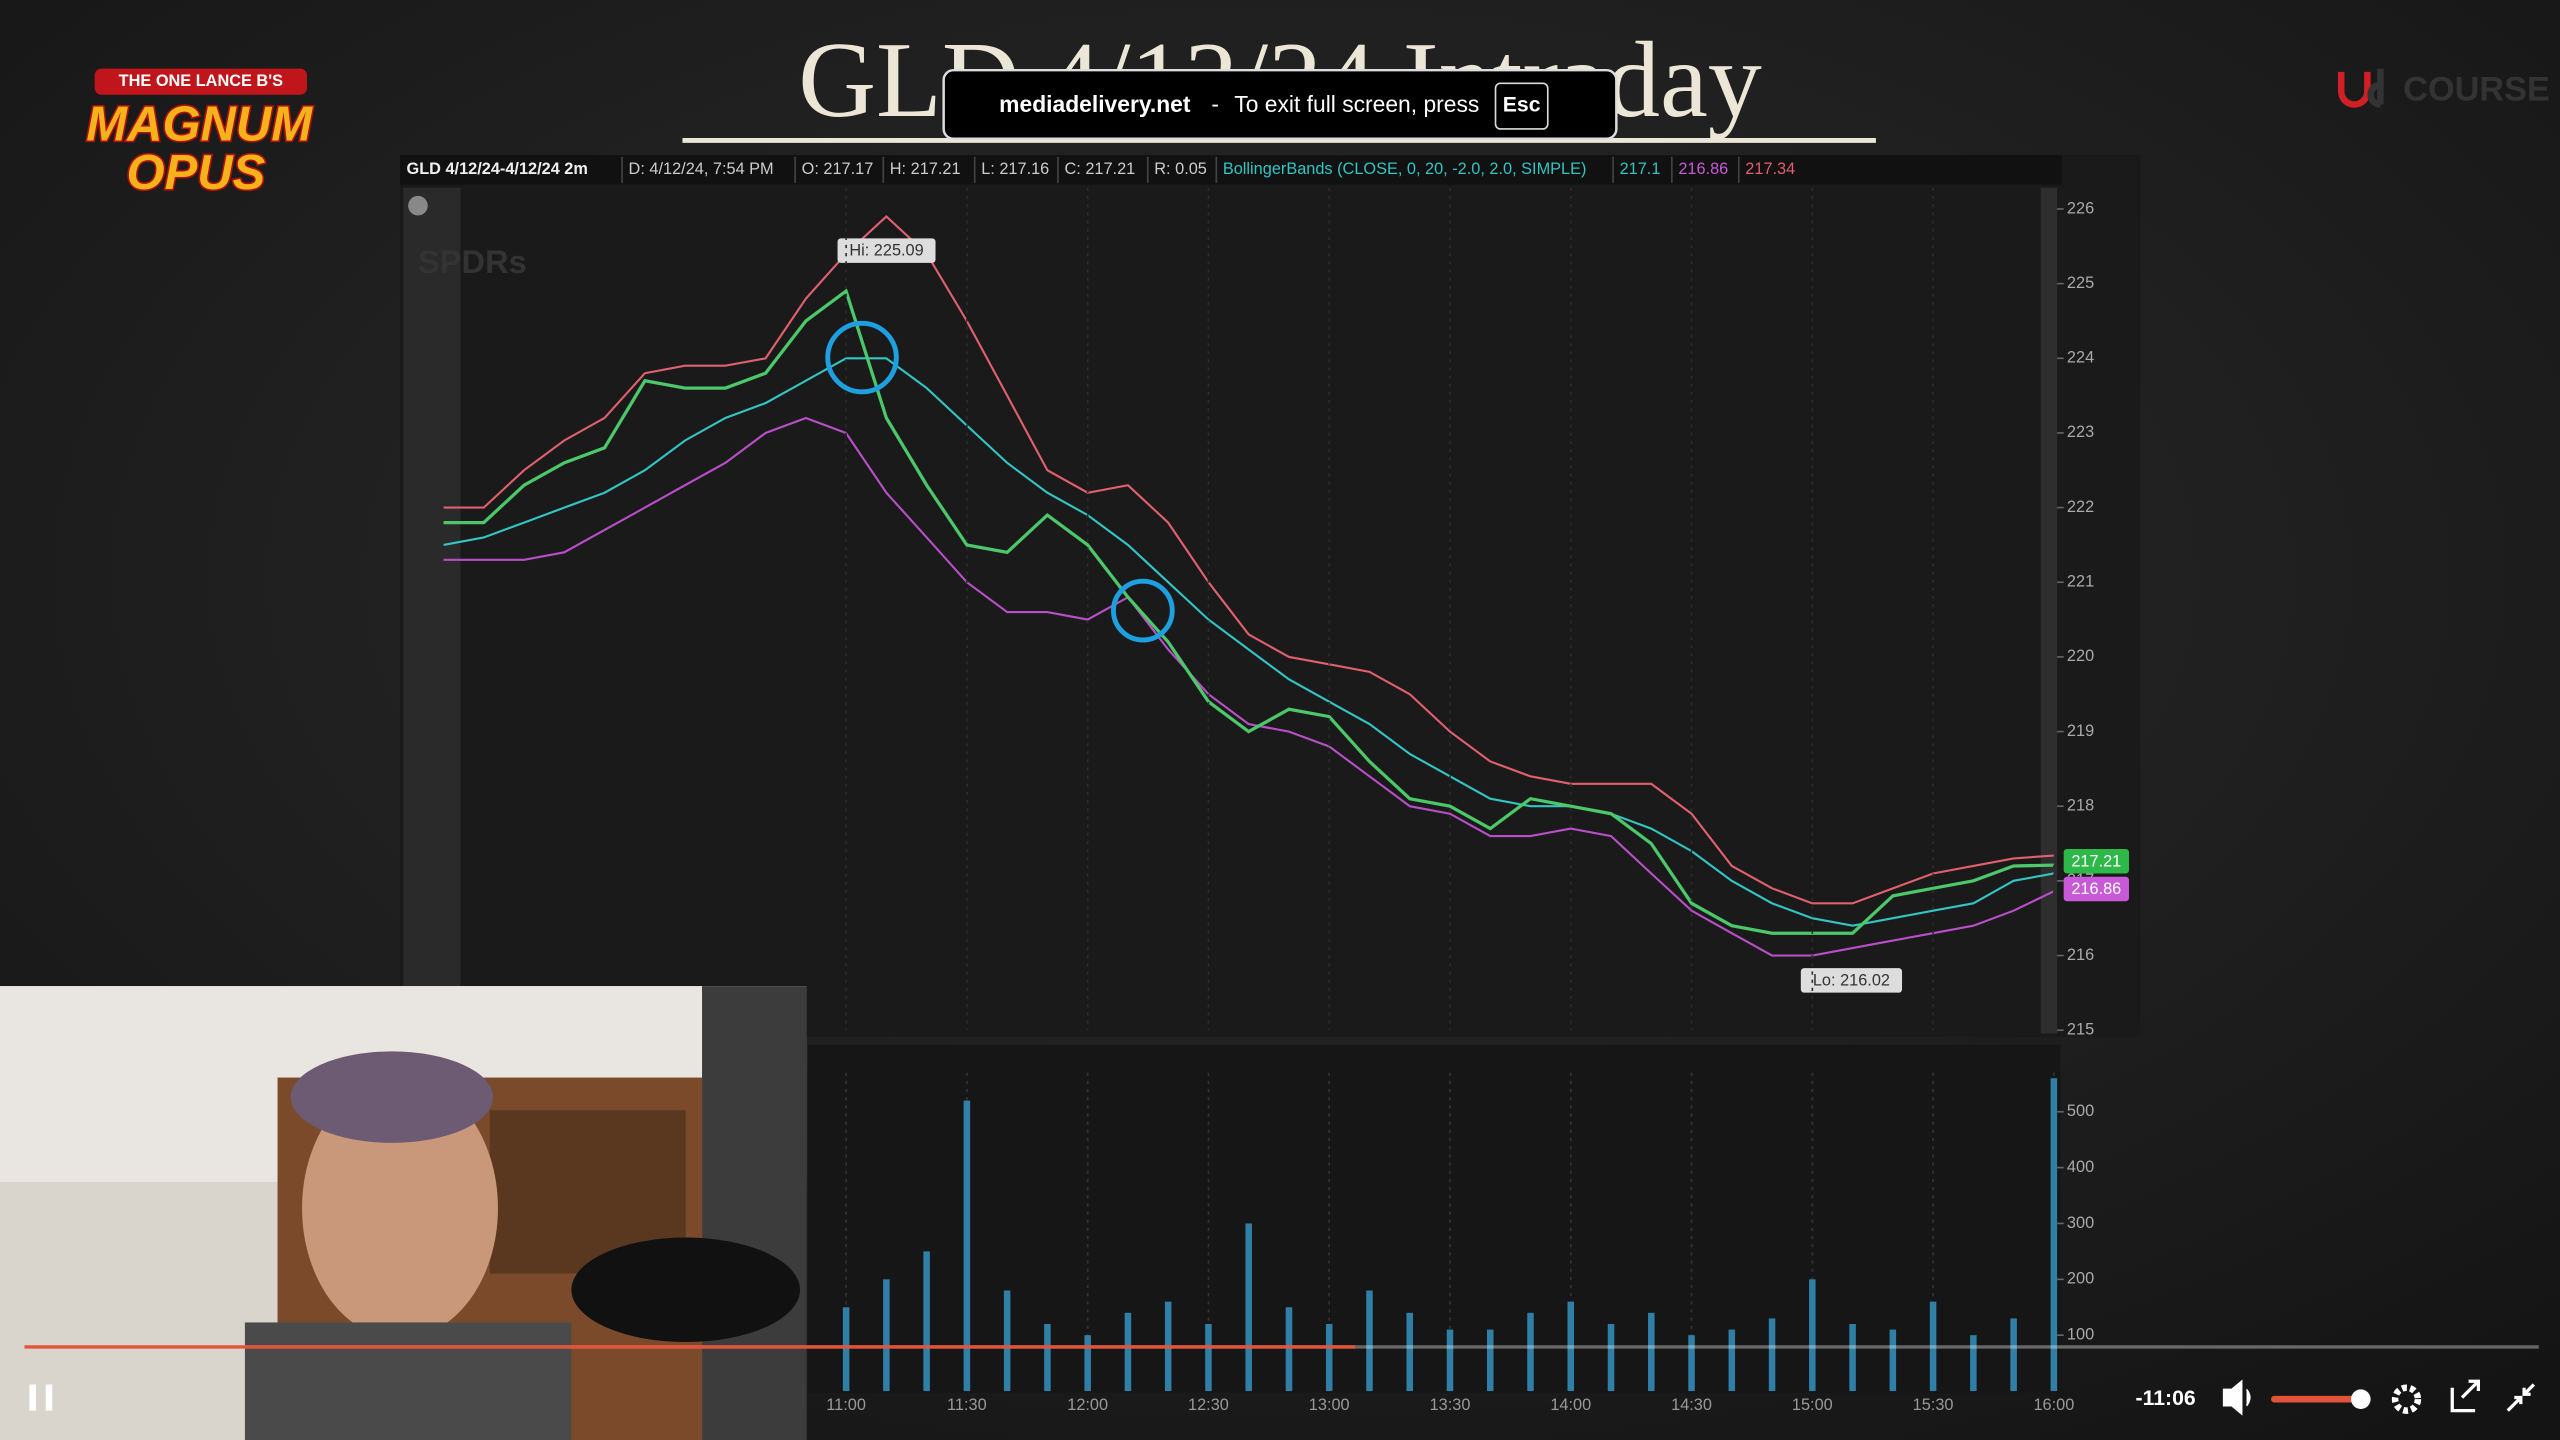 The image size is (2560, 1440). I want to click on y-tick-label: 500, so click(2080, 1111).